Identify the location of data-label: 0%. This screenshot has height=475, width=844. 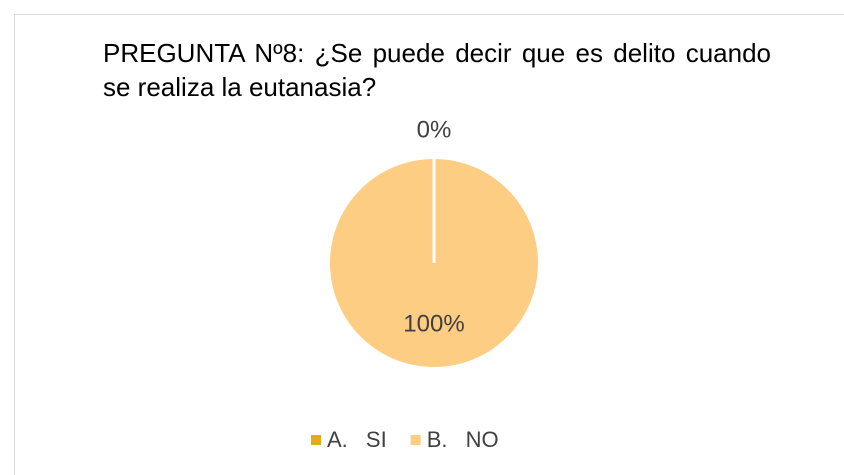
(434, 129).